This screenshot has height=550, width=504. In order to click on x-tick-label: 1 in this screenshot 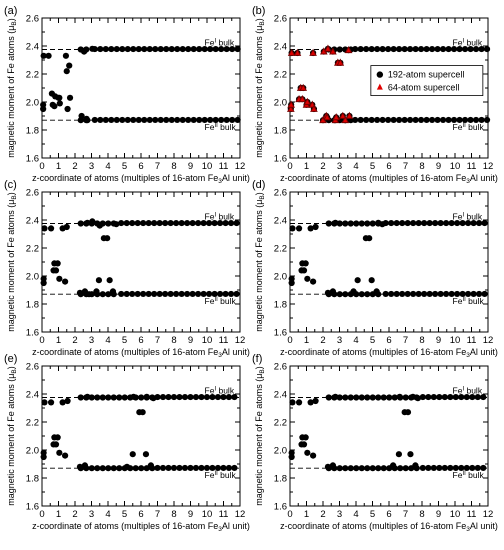, I will do `click(306, 340)`.